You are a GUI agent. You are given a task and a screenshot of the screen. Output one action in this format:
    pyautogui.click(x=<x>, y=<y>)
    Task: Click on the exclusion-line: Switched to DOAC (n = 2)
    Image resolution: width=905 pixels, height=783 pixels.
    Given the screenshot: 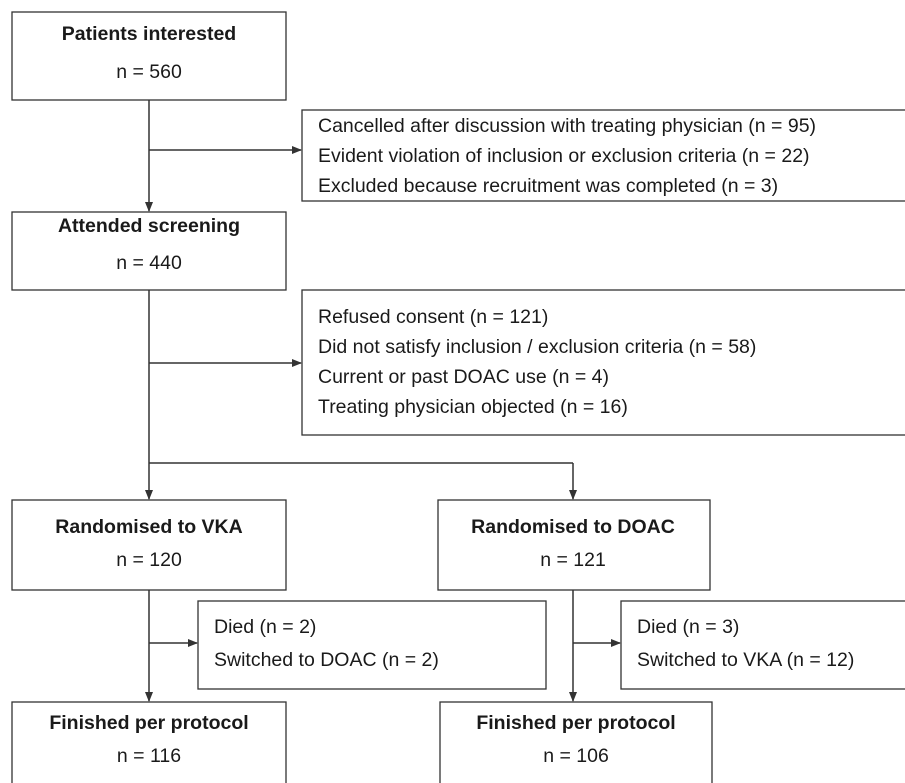 What is the action you would take?
    pyautogui.click(x=326, y=660)
    